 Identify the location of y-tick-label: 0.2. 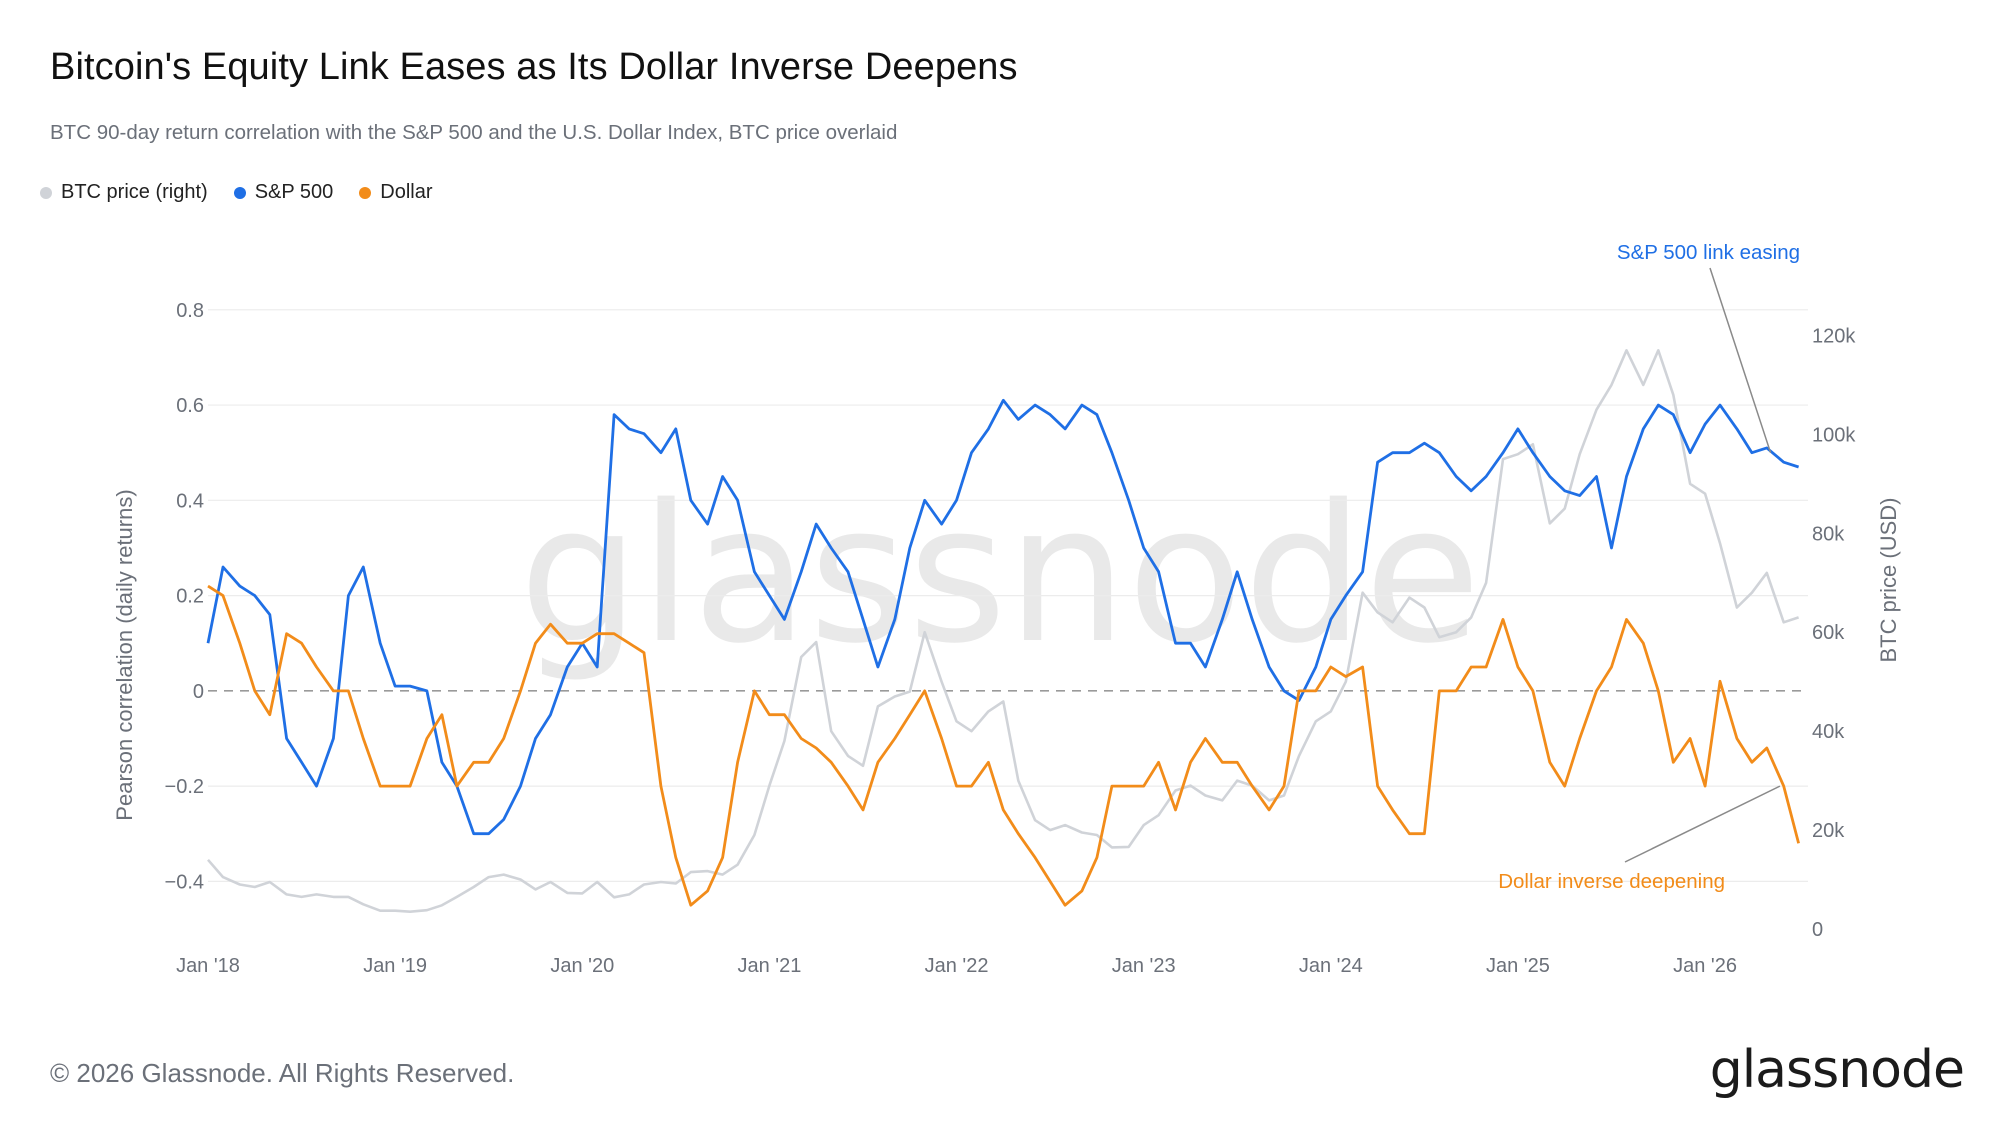
(190, 597).